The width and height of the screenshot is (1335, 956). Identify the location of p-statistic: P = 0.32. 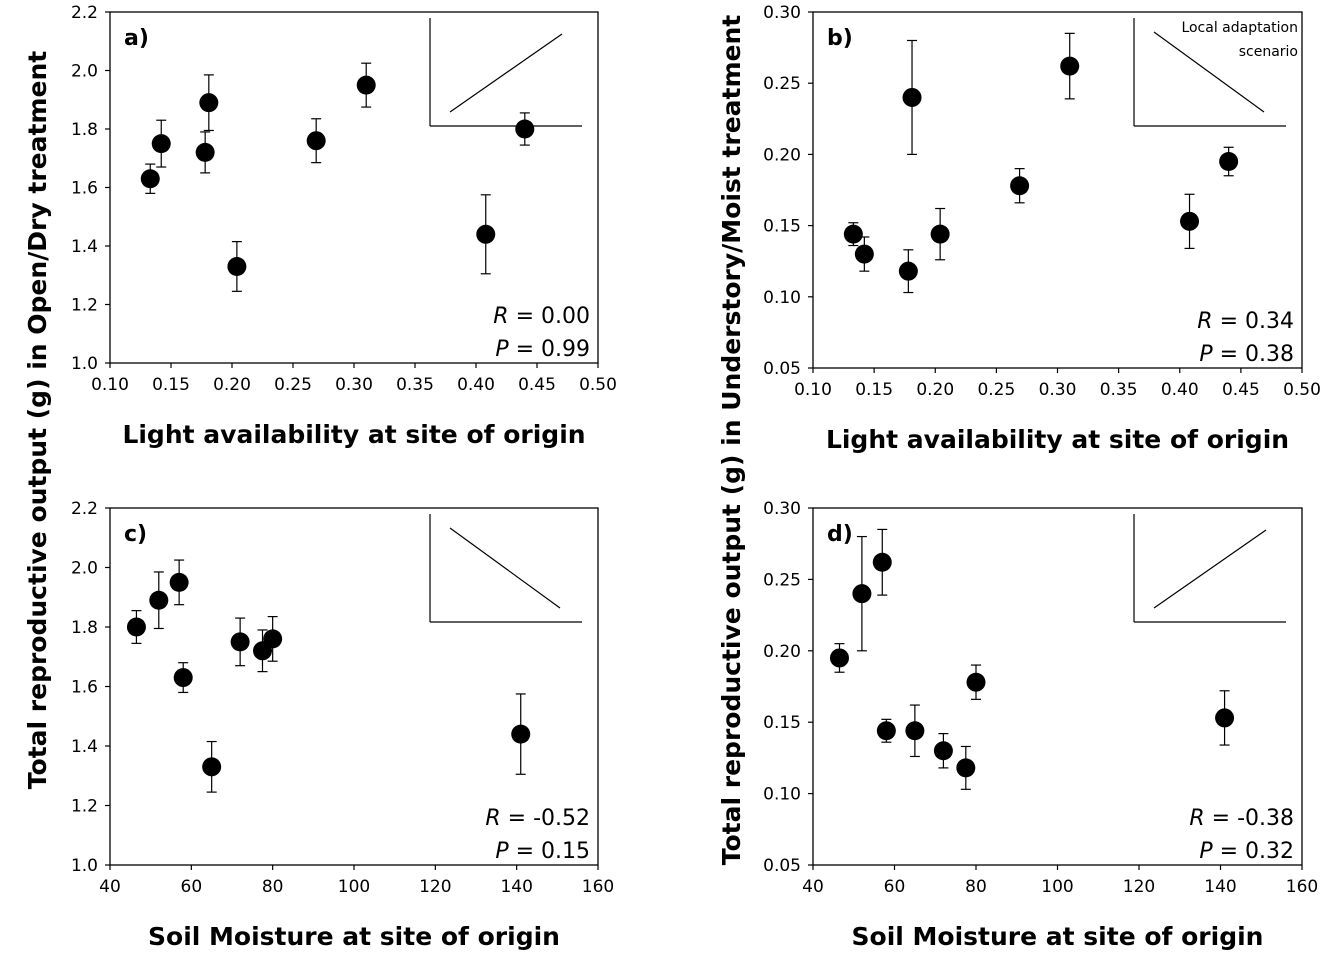
(1246, 851).